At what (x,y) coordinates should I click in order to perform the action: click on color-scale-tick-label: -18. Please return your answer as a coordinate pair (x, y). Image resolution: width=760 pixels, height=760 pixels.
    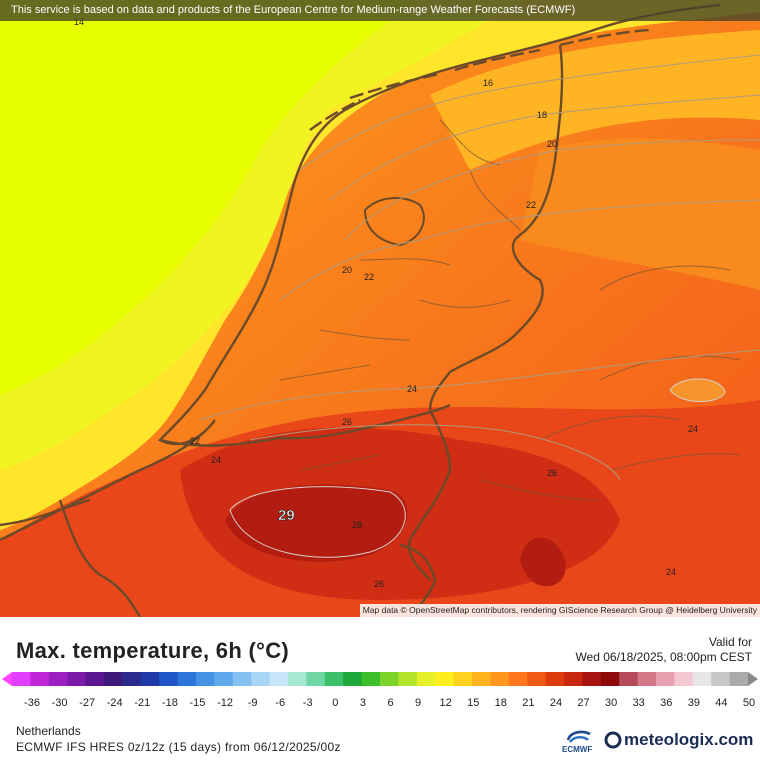
    Looking at the image, I should click on (170, 703).